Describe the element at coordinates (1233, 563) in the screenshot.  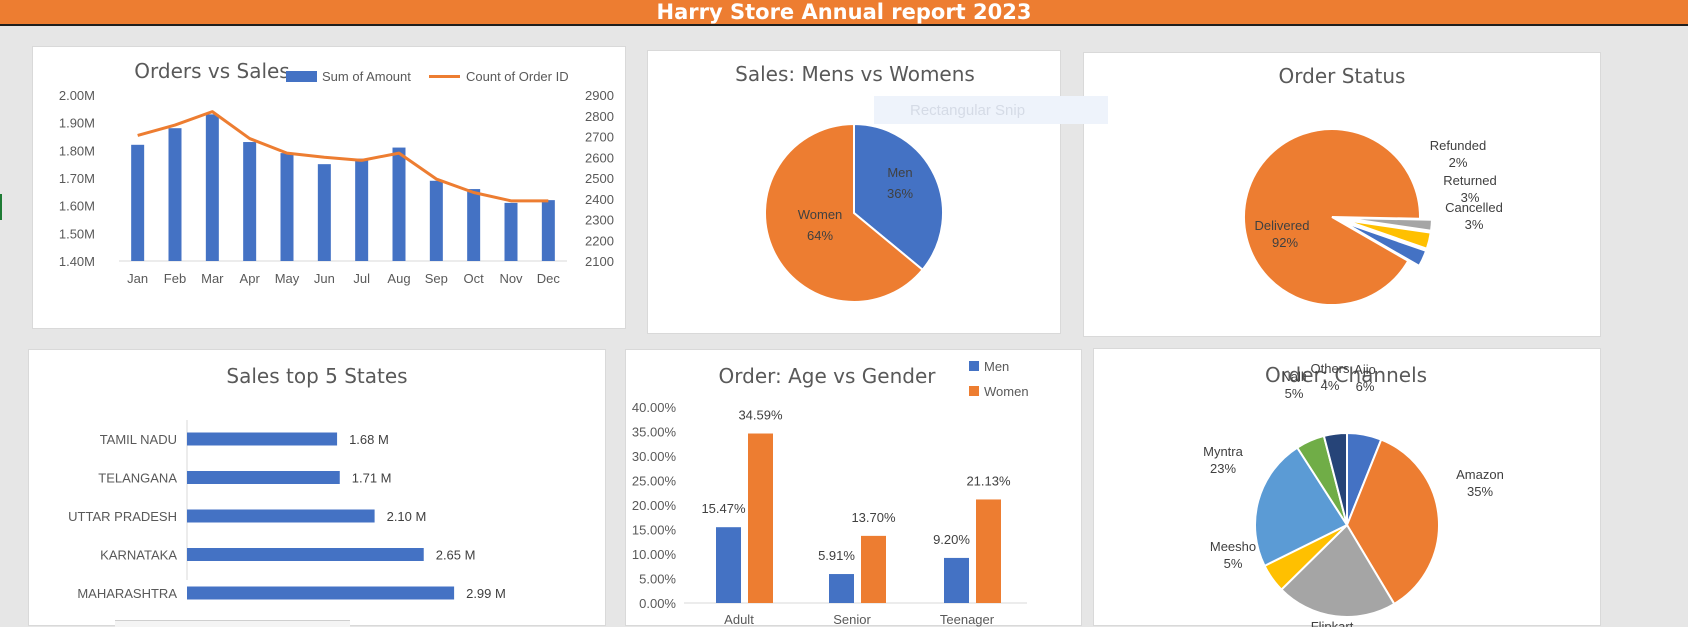
I see `channel-value: 5%` at that location.